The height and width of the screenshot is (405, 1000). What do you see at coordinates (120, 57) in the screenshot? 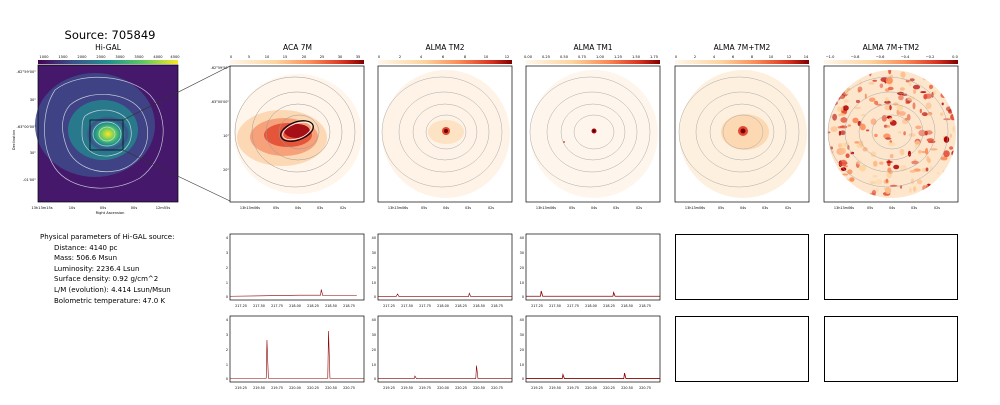
I see `cbar-tick: 3000` at bounding box center [120, 57].